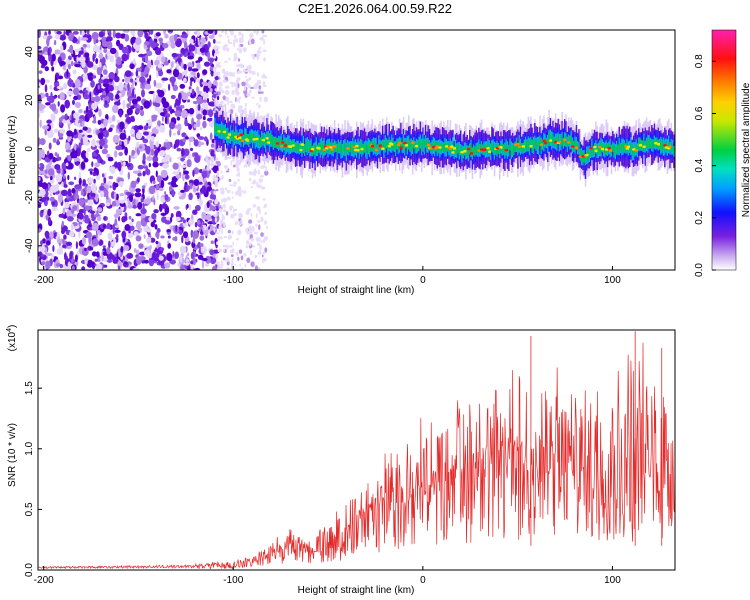 This screenshot has width=750, height=600. I want to click on top-y-tick-label: -40, so click(29, 245).